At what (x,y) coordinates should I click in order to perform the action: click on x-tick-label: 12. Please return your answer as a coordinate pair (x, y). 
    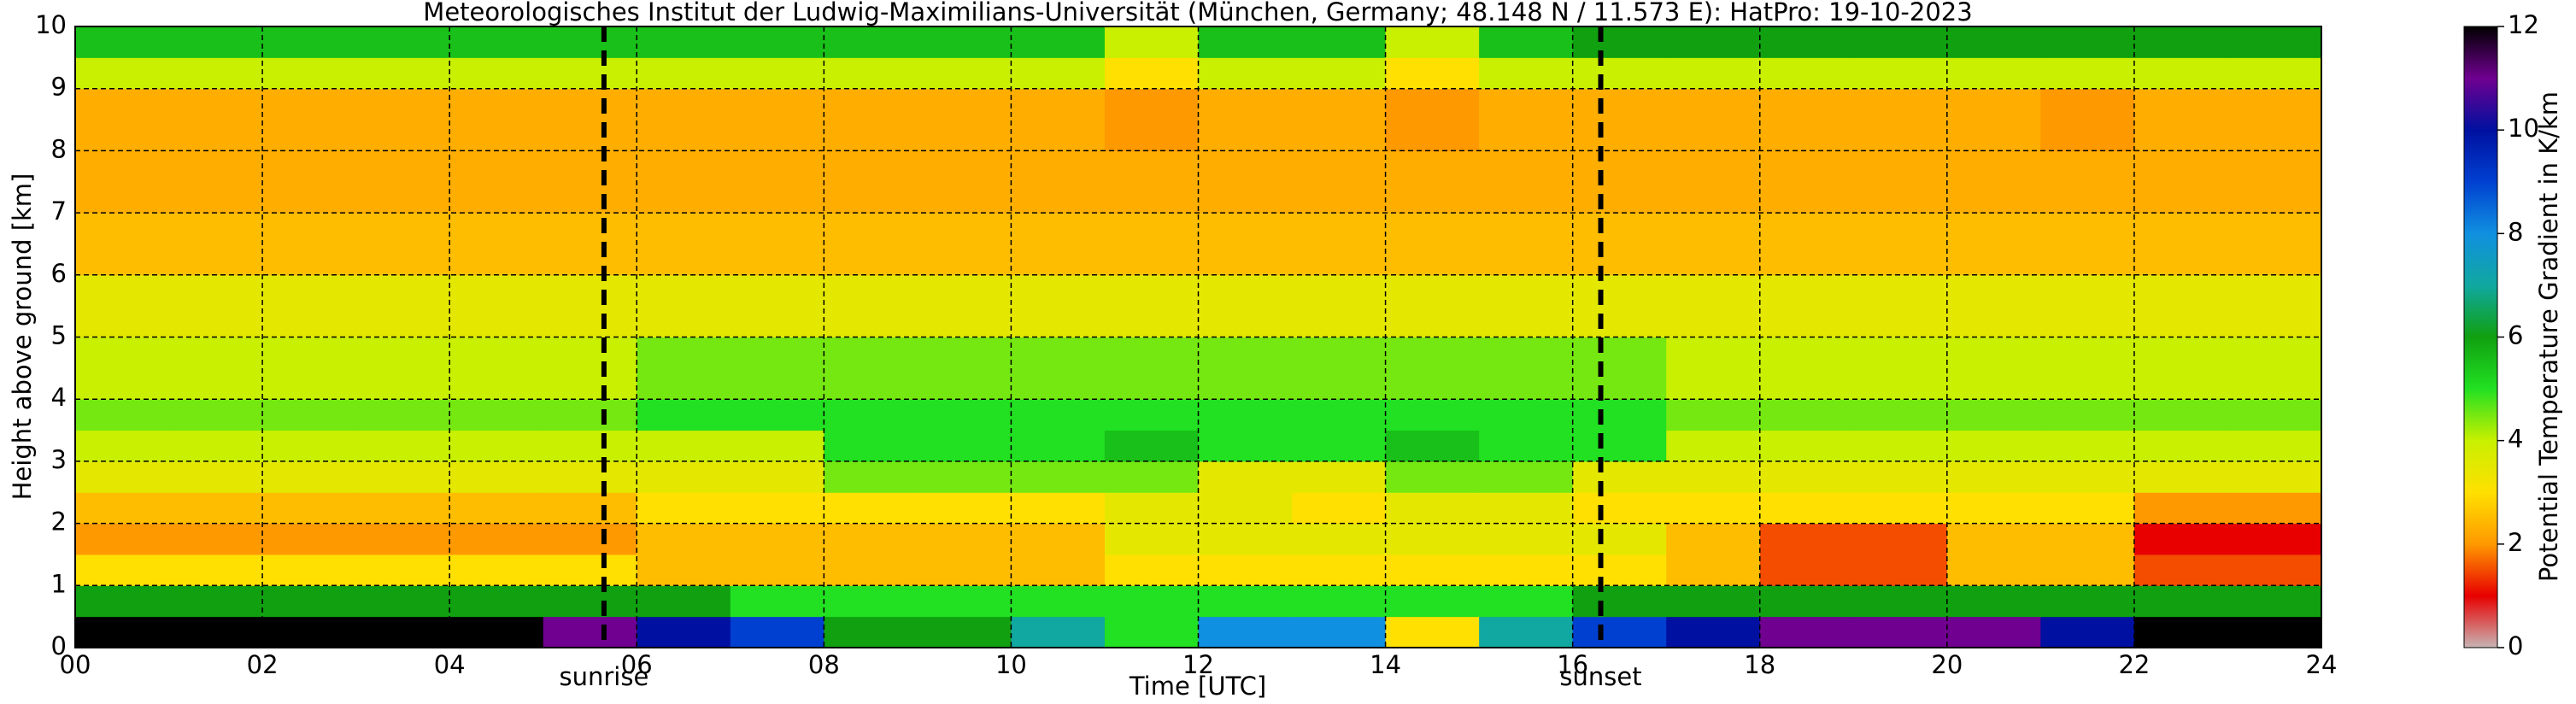
    Looking at the image, I should click on (1198, 664).